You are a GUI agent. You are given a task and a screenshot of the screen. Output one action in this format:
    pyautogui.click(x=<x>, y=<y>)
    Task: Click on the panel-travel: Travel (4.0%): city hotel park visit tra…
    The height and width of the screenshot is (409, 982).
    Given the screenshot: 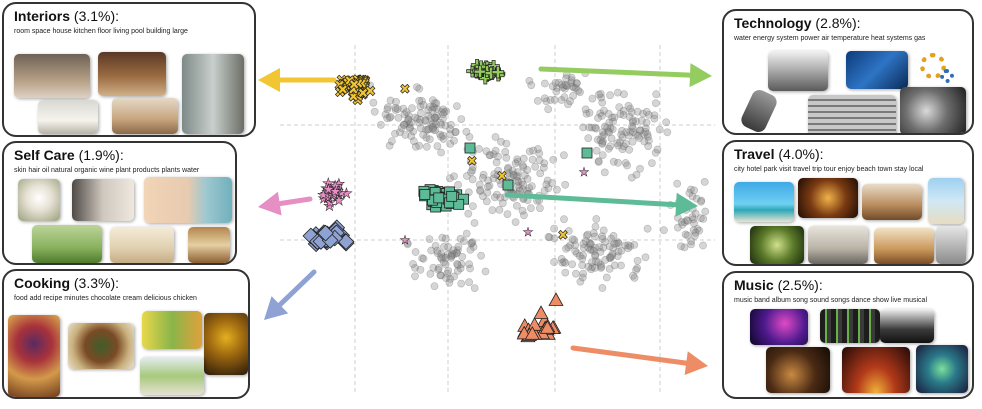 What is the action you would take?
    pyautogui.click(x=848, y=203)
    